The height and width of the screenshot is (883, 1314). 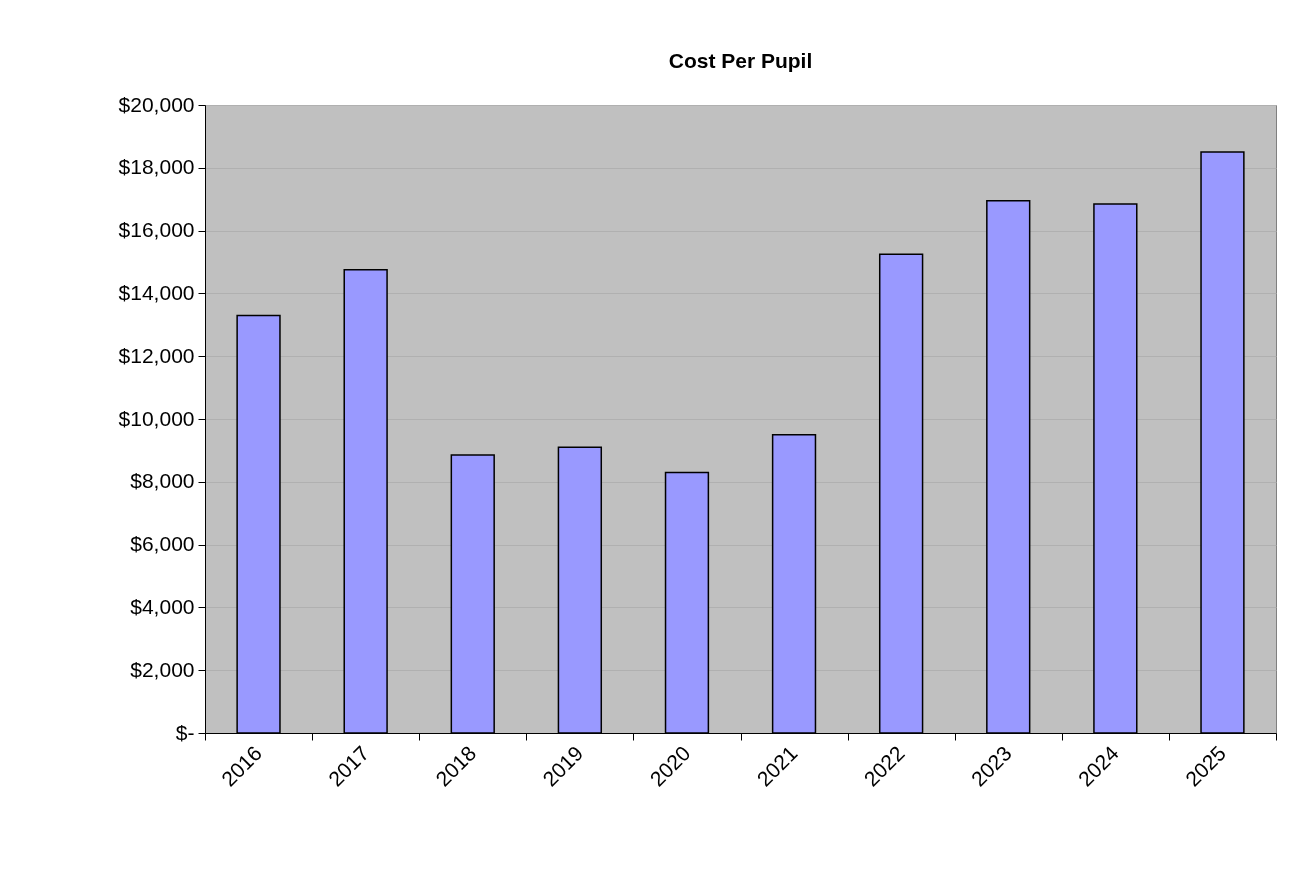 I want to click on y-tick-label: $10,000, so click(x=156, y=418).